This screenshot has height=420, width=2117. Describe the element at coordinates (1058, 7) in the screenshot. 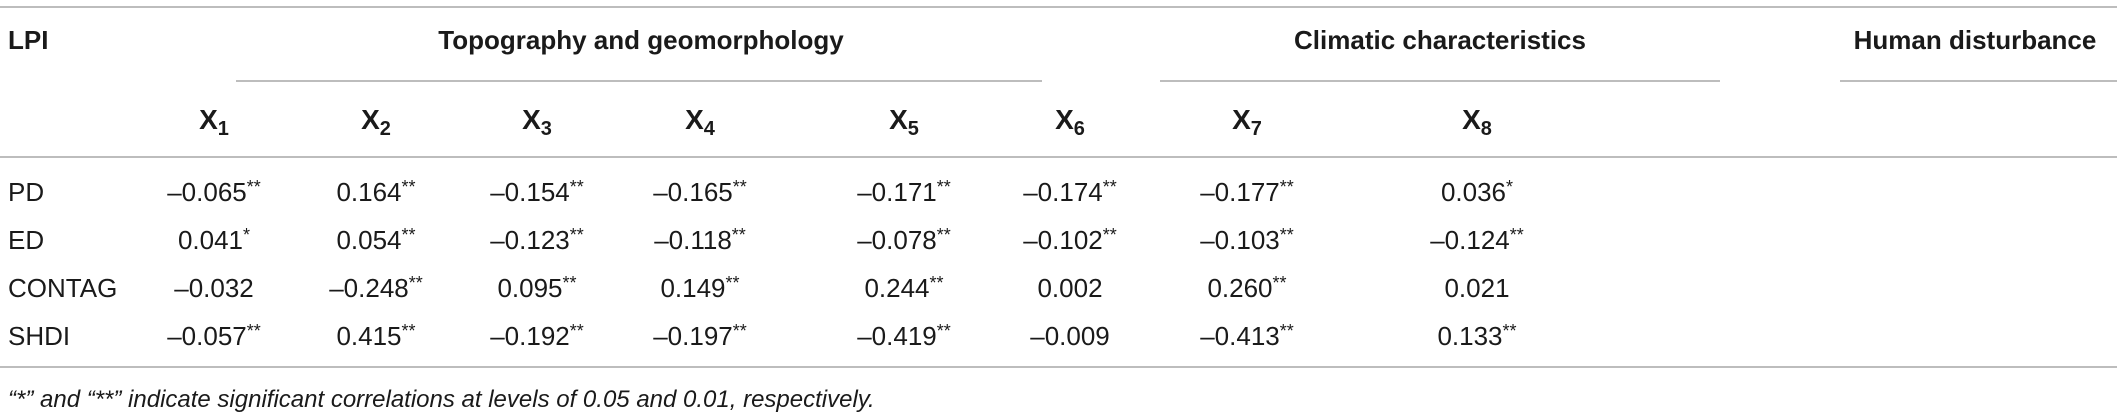

I see `table-top-rule` at that location.